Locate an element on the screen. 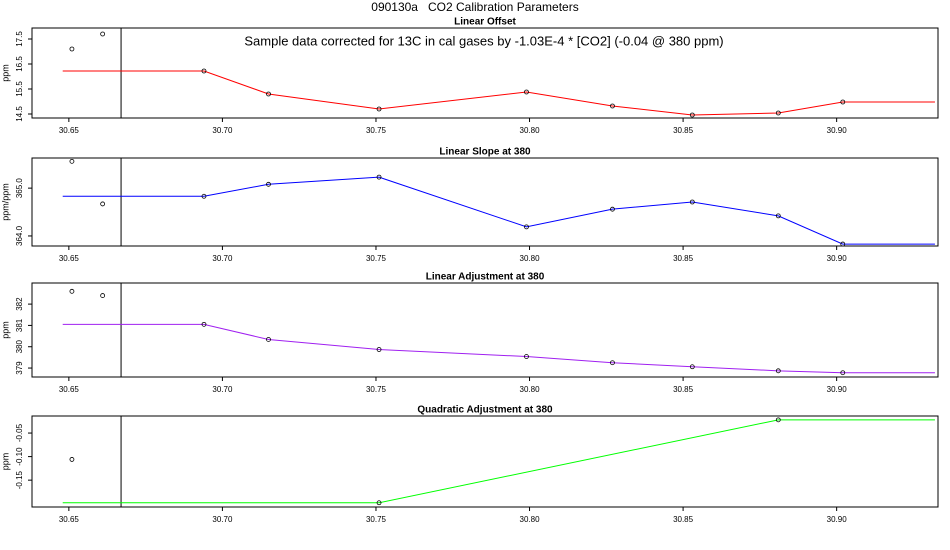 This screenshot has height=550, width=950. y-tick-label: 381 is located at coordinates (19, 325).